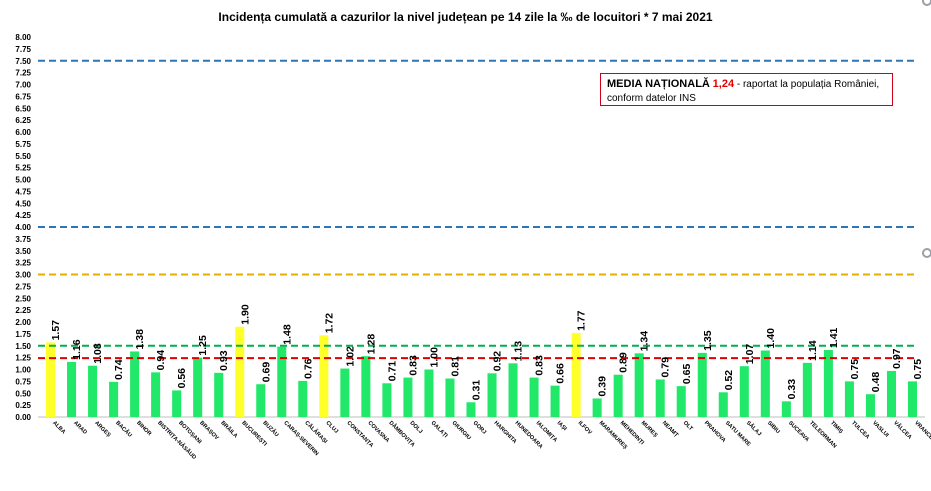 The height and width of the screenshot is (491, 931). I want to click on category-label: BRAȘOV, so click(208, 430).